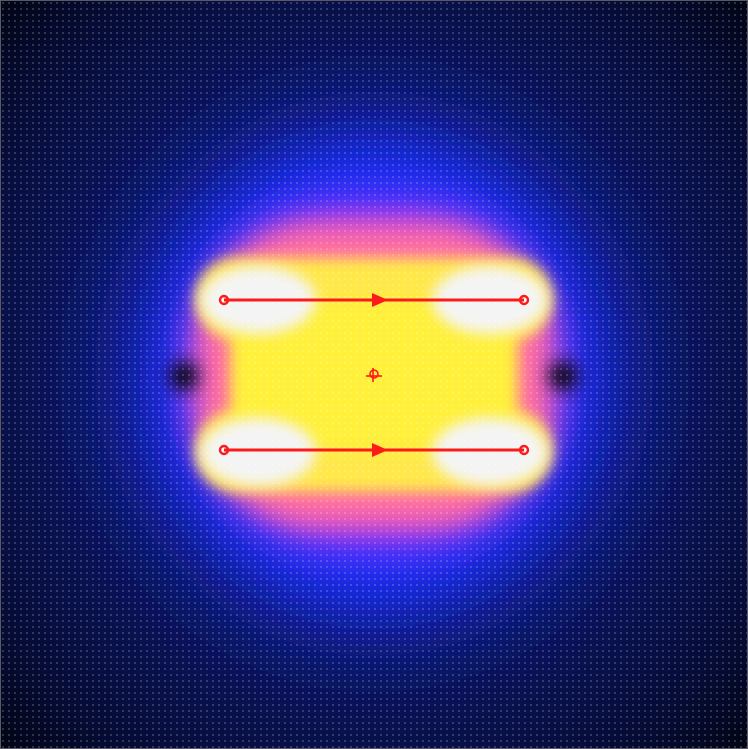 This screenshot has width=748, height=749. Describe the element at coordinates (374, 375) in the screenshot. I see `crosshair-icon` at that location.